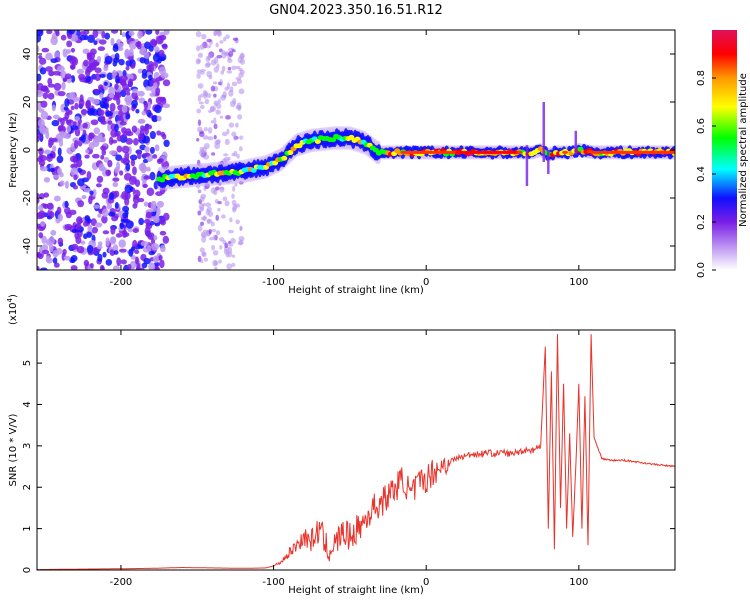  I want to click on snr-scale-prefix: (x10, so click(13, 313).